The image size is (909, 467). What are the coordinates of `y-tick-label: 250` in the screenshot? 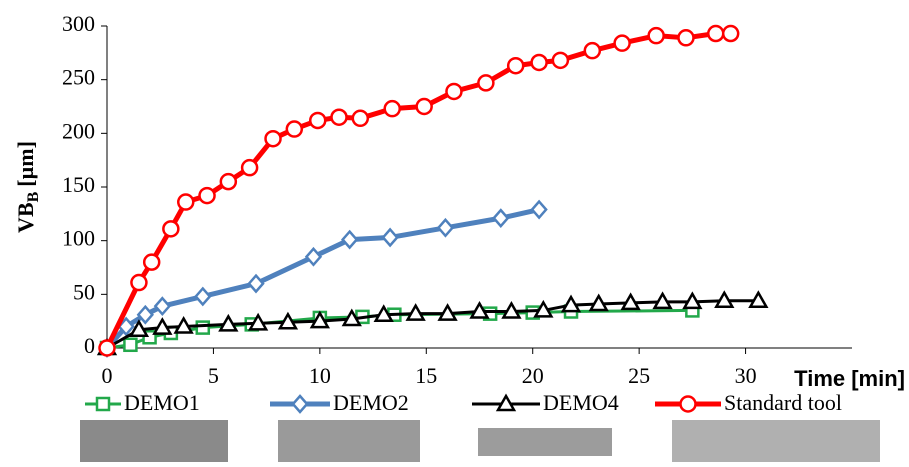 It's located at (78, 77).